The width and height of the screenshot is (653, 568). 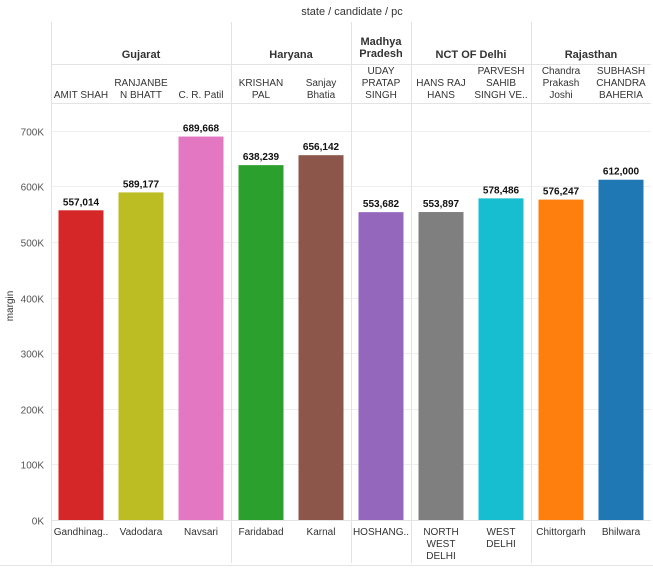 I want to click on value-label: 578,486, so click(x=501, y=190).